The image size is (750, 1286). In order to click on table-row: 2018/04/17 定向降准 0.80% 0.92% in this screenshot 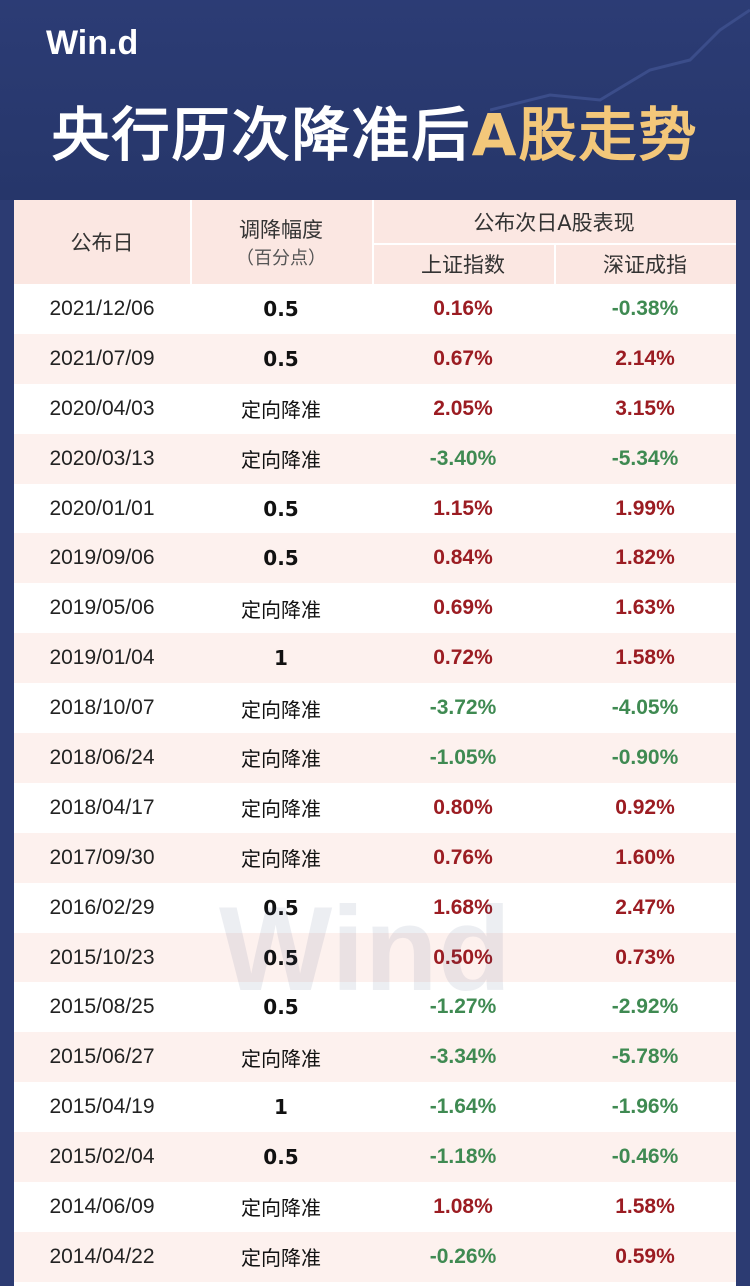, I will do `click(375, 808)`.